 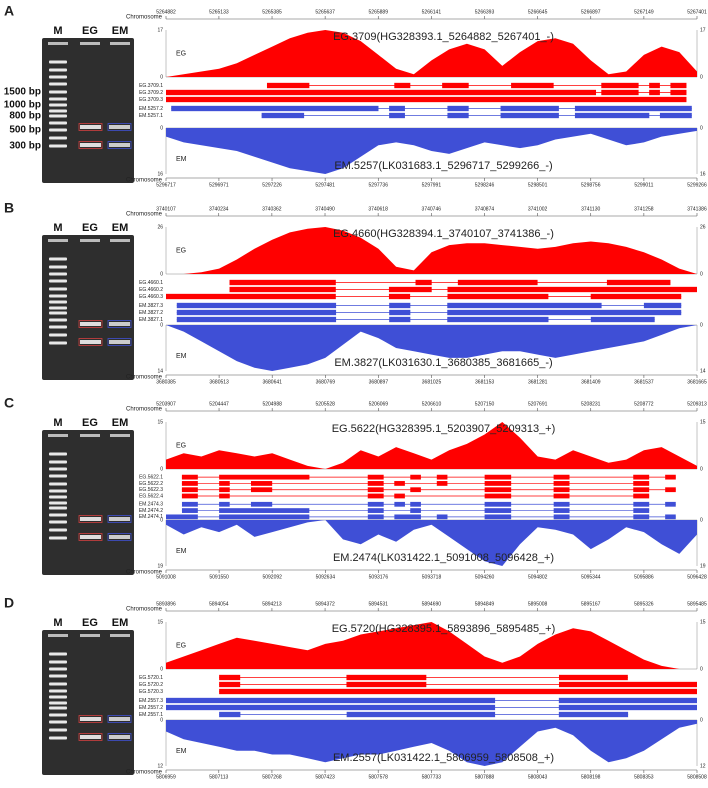 I want to click on lane-label: M, so click(x=57, y=623).